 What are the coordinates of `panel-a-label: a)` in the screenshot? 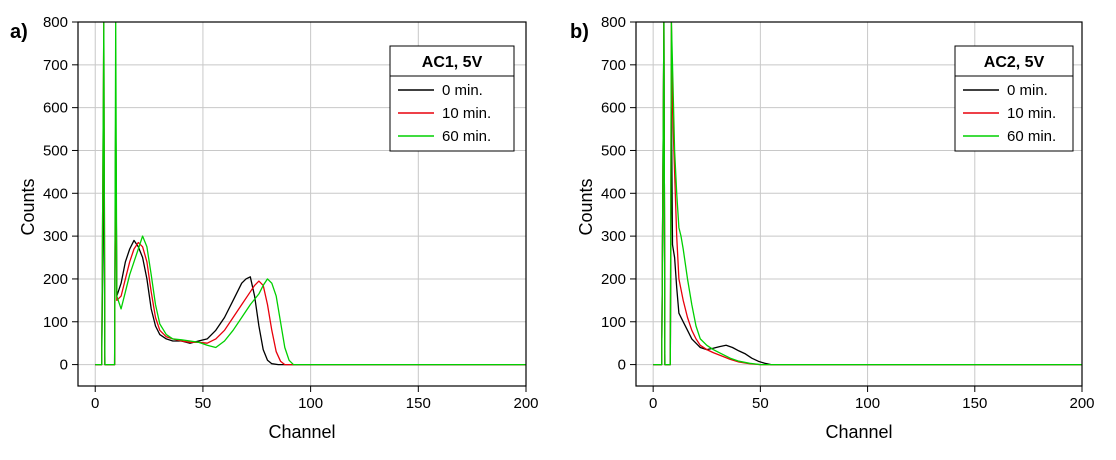 It's located at (19, 32).